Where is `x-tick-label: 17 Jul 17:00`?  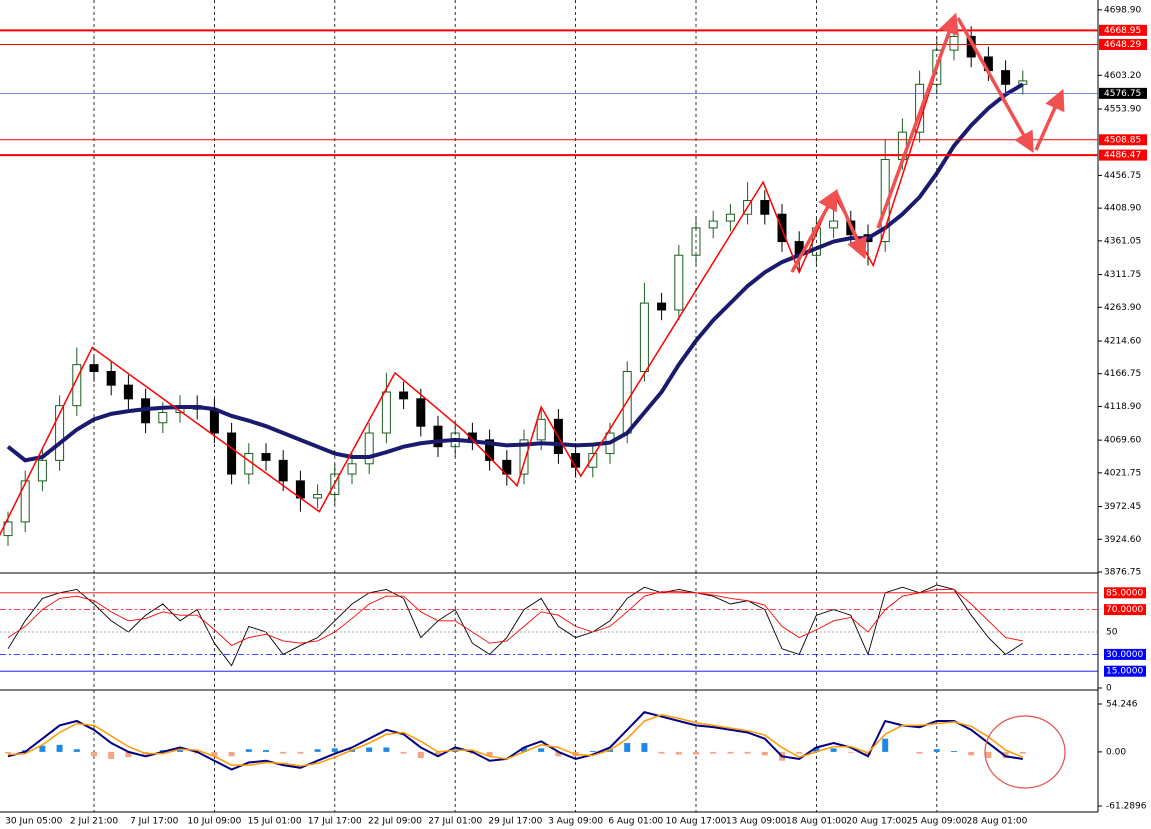
x-tick-label: 17 Jul 17:00 is located at coordinates (335, 822).